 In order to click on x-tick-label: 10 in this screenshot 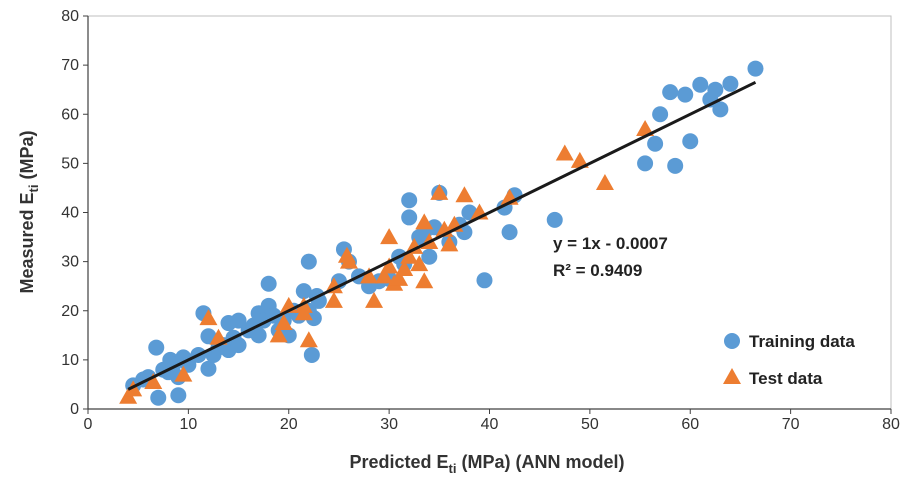, I will do `click(188, 424)`.